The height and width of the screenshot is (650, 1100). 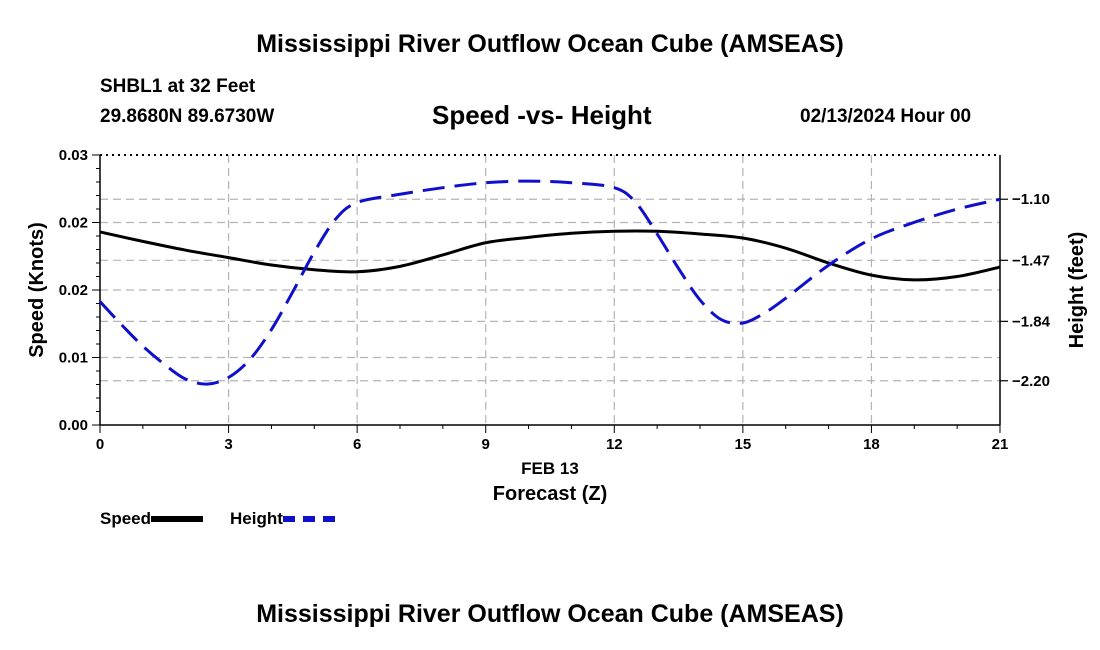 I want to click on x-tick-label: 18, so click(x=871, y=444).